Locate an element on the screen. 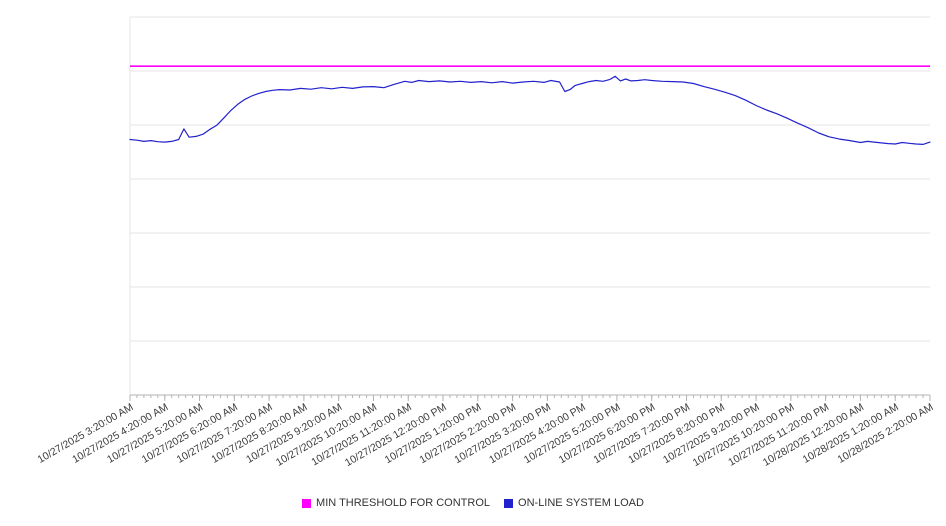 The width and height of the screenshot is (946, 526). legend-item-online-system-load: ON-LINE SYSTEM LOAD is located at coordinates (574, 503).